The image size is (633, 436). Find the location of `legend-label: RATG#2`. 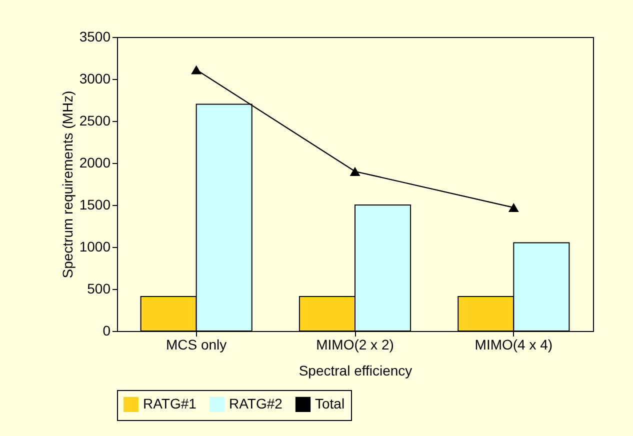

legend-label: RATG#2 is located at coordinates (256, 403).